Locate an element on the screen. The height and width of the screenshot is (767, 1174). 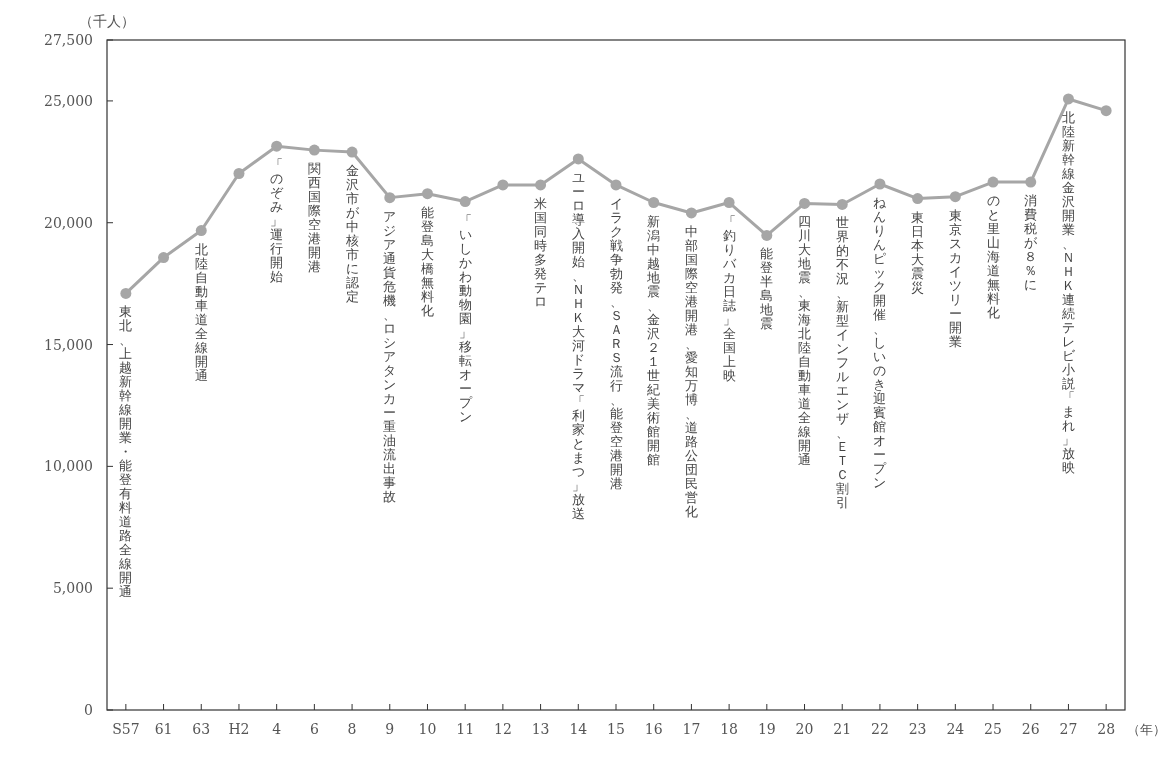
text: 「いしかわ動物園」移転オープン is located at coordinates (465, 318).